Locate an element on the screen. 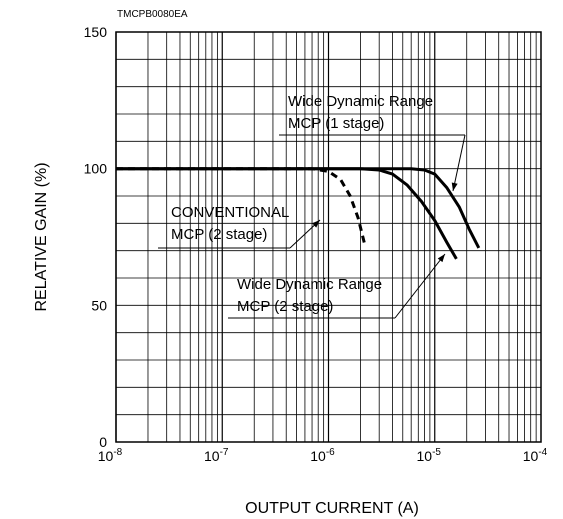  x-tick-label: 10⁻⁶ is located at coordinates (322, 455).